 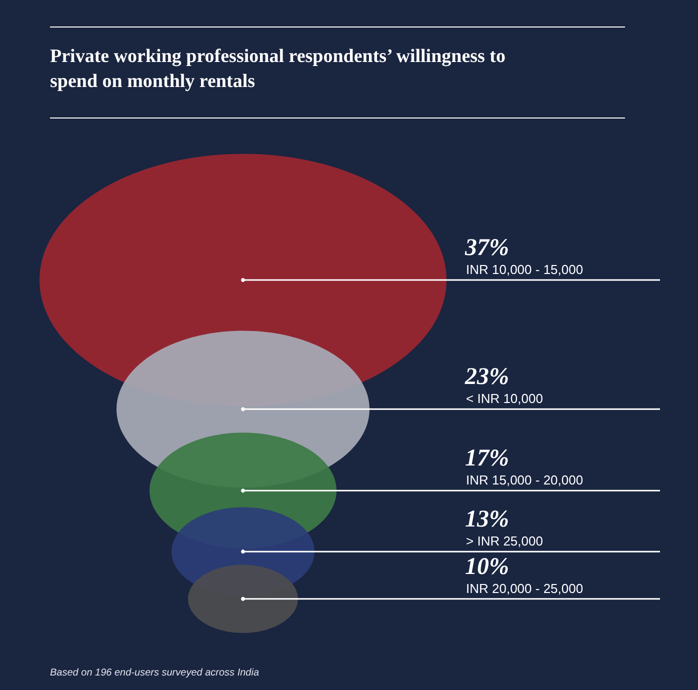 What do you see at coordinates (487, 459) in the screenshot?
I see `data-label: 17%` at bounding box center [487, 459].